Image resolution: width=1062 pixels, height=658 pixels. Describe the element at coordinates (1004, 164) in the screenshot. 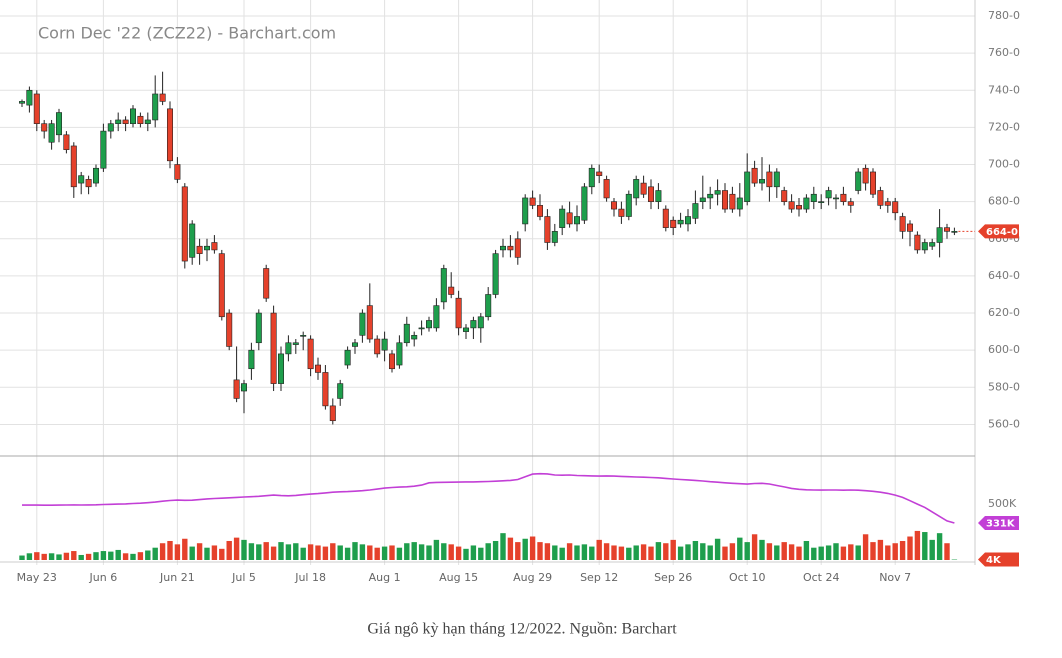

I see `y-tick-label: 700-0` at that location.